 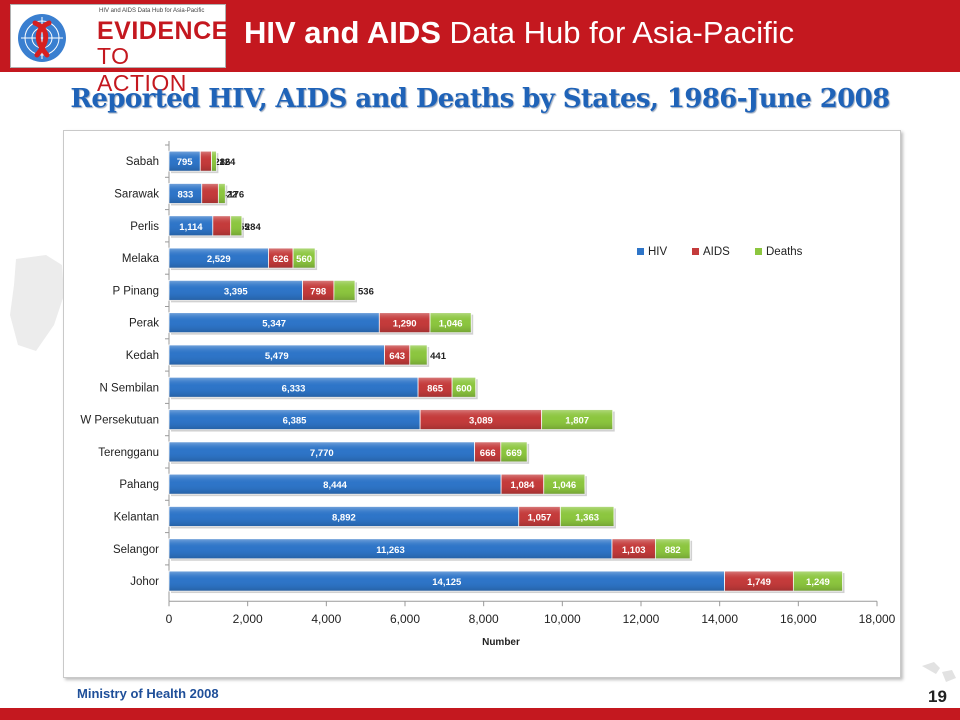 I want to click on bar-value-label: 3,395, so click(x=236, y=291).